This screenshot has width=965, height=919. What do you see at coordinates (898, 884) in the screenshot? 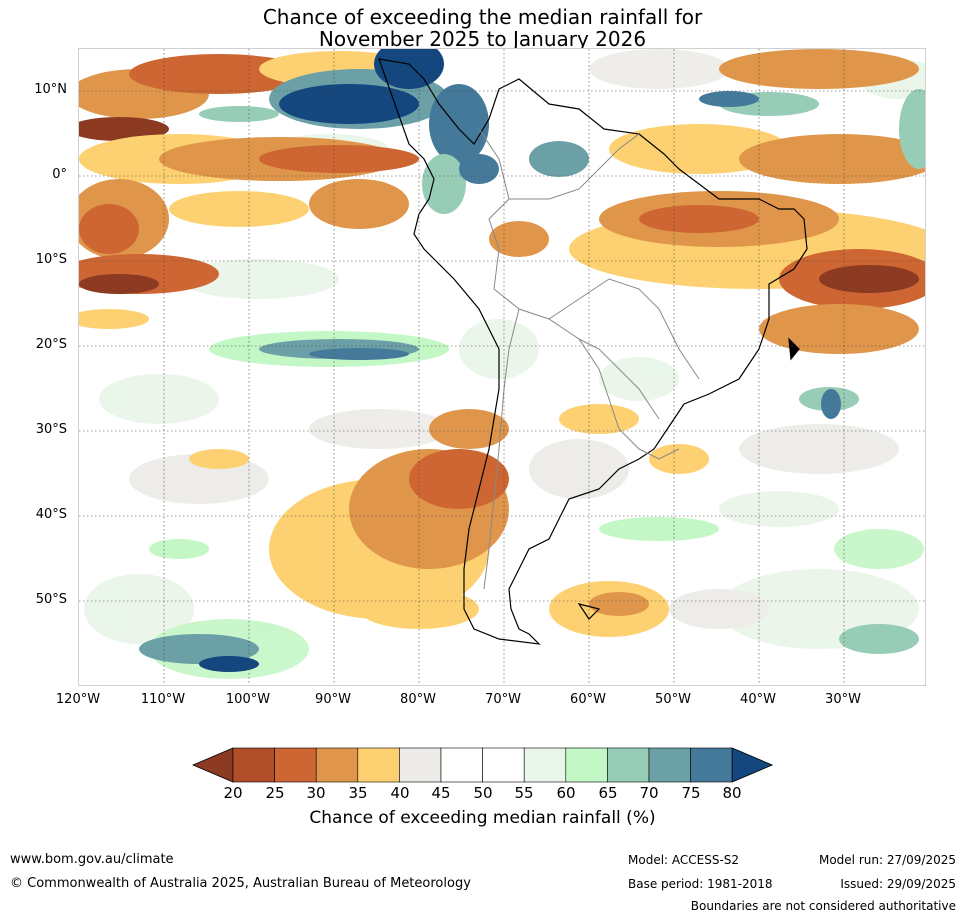
I see `footer-issued: Issued: 29/09/2025` at bounding box center [898, 884].